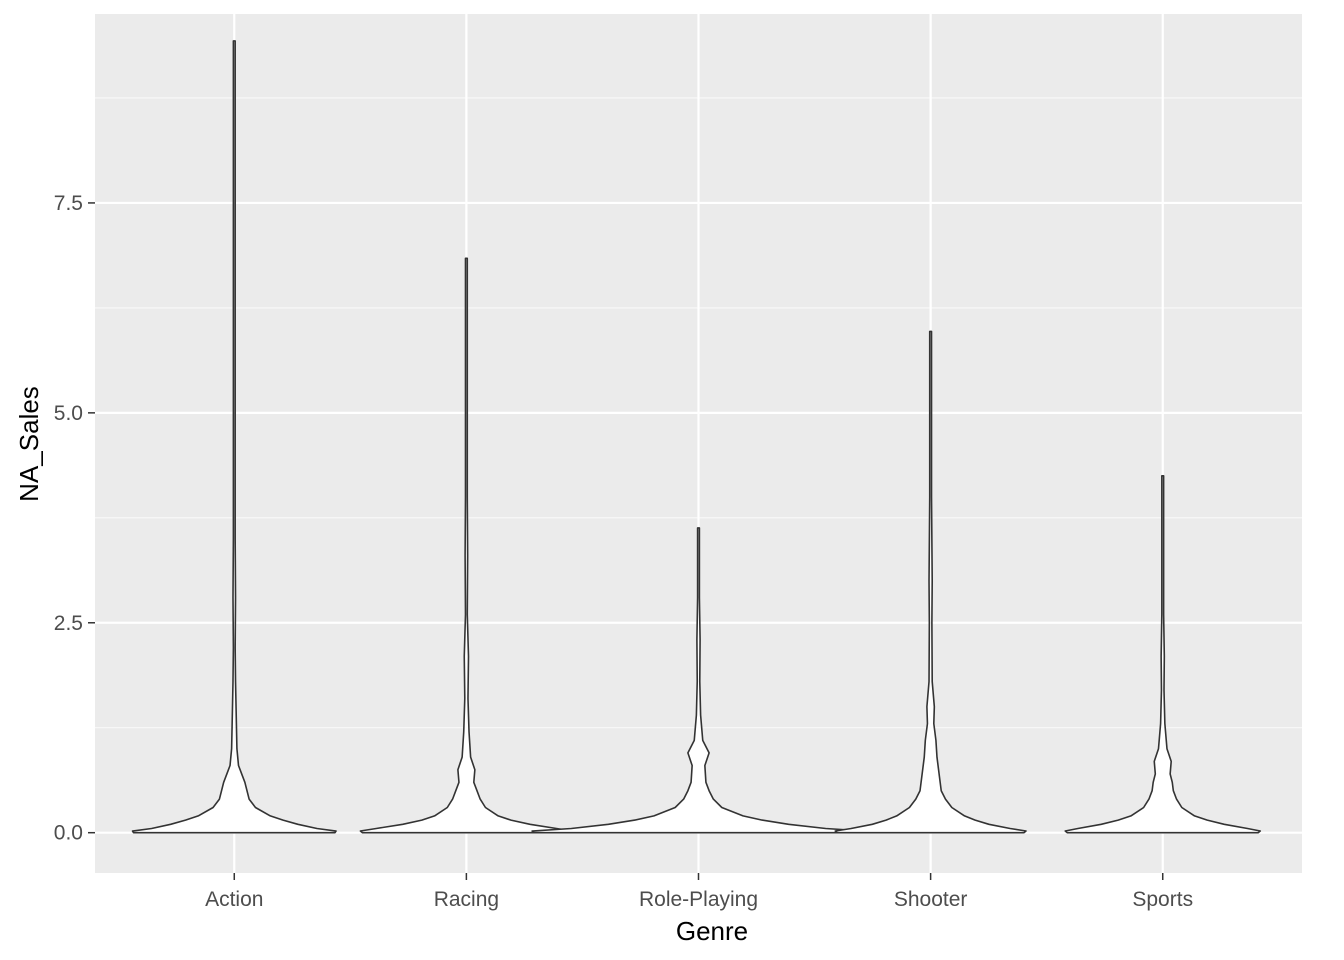 Image resolution: width=1344 pixels, height=960 pixels. What do you see at coordinates (68, 623) in the screenshot?
I see `y-tick-label: 2.5` at bounding box center [68, 623].